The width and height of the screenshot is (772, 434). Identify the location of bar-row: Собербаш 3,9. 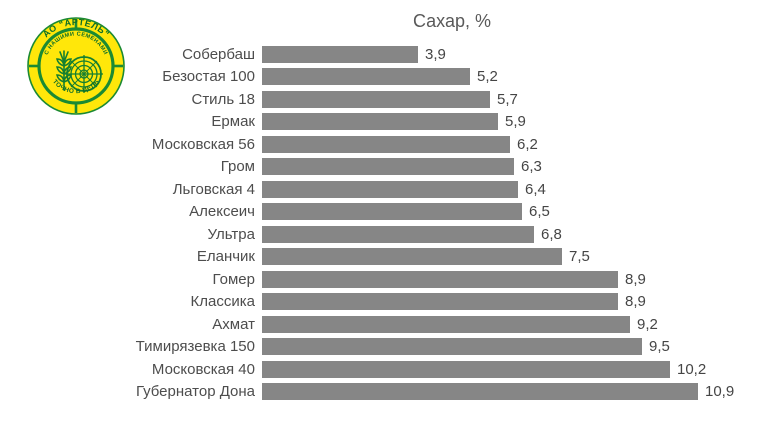
(386, 54).